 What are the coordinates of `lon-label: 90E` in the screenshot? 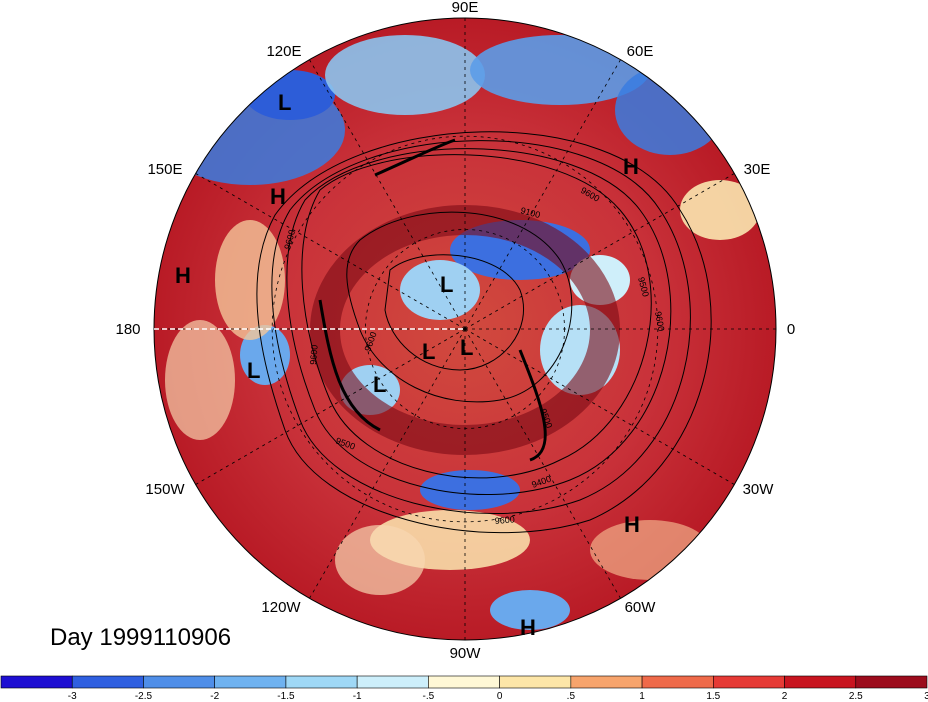 It's located at (465, 8).